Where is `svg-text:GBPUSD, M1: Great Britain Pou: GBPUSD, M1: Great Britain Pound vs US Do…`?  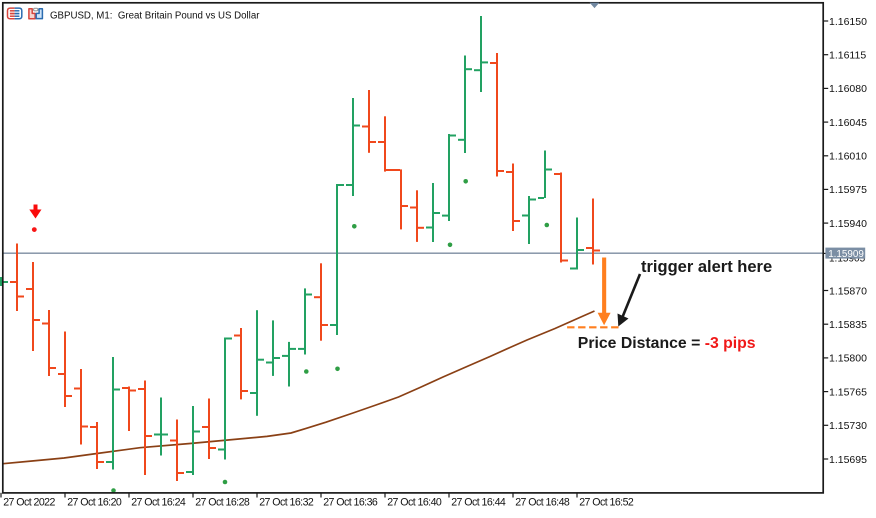
svg-text:GBPUSD, M1: Great Britain Pou: GBPUSD, M1: Great Britain Pound vs US Do… is located at coordinates (155, 16).